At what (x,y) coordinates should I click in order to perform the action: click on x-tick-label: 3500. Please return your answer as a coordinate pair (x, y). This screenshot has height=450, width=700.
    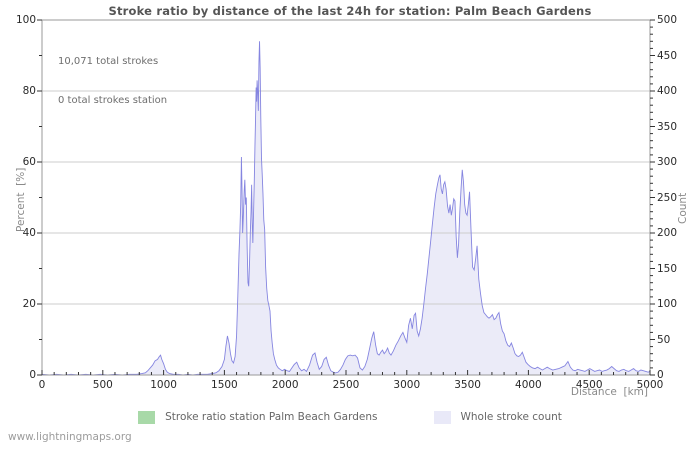
    Looking at the image, I should click on (467, 385).